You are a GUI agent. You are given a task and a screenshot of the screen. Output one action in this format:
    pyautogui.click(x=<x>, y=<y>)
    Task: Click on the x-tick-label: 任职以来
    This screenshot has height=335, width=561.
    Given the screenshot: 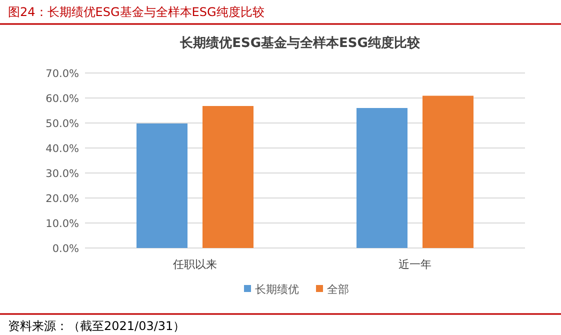 What is the action you would take?
    pyautogui.click(x=194, y=264)
    